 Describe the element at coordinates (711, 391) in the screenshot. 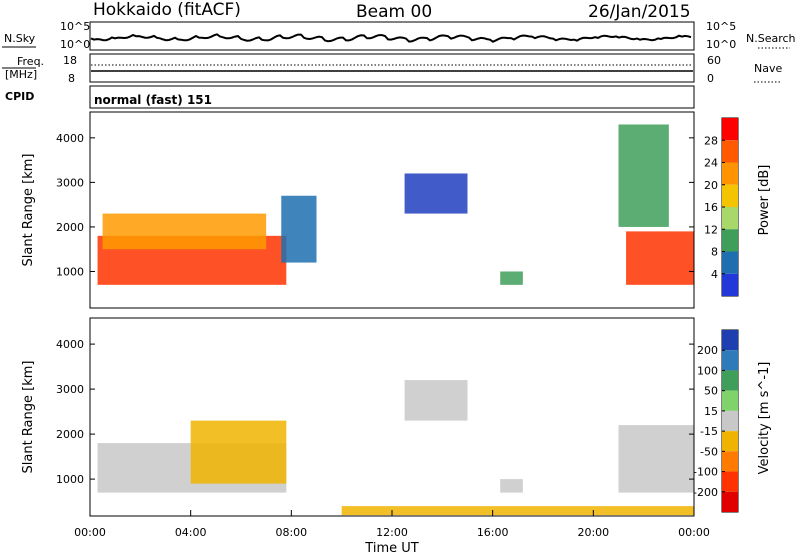

I see `colorbar-tick-label: 50` at that location.